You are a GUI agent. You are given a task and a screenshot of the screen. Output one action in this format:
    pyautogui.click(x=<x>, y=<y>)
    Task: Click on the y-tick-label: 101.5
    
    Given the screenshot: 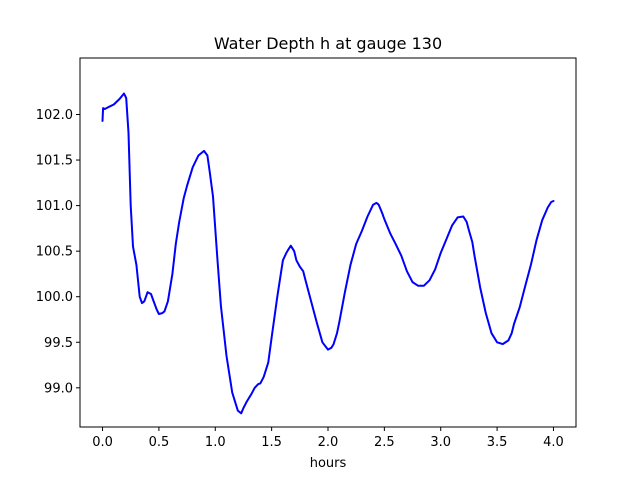 What is the action you would take?
    pyautogui.click(x=54, y=161)
    